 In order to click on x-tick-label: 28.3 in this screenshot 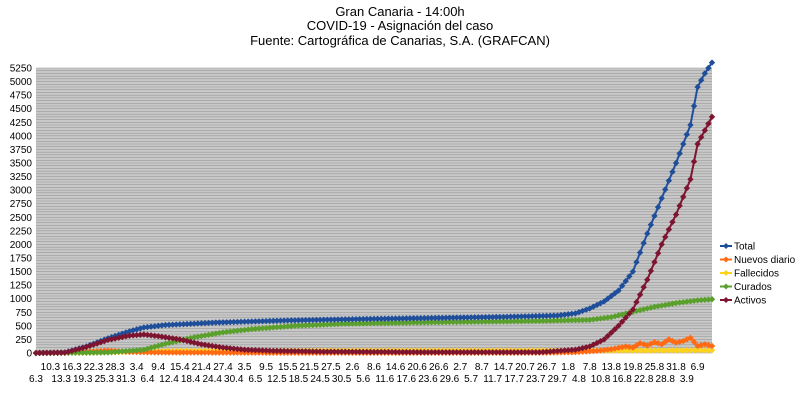, I will do `click(115, 367)`.